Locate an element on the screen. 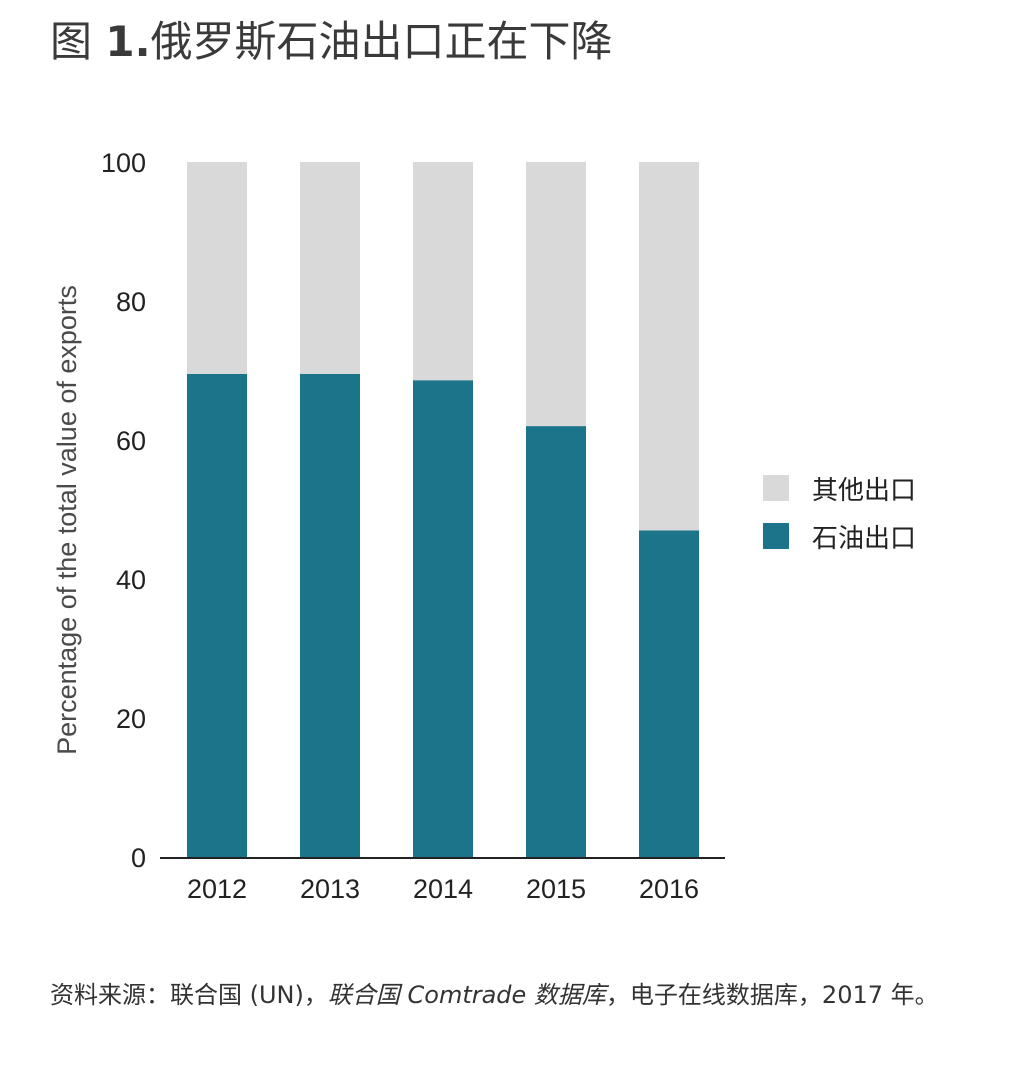 This screenshot has width=1012, height=1092. bar-oil-2013 is located at coordinates (330, 615).